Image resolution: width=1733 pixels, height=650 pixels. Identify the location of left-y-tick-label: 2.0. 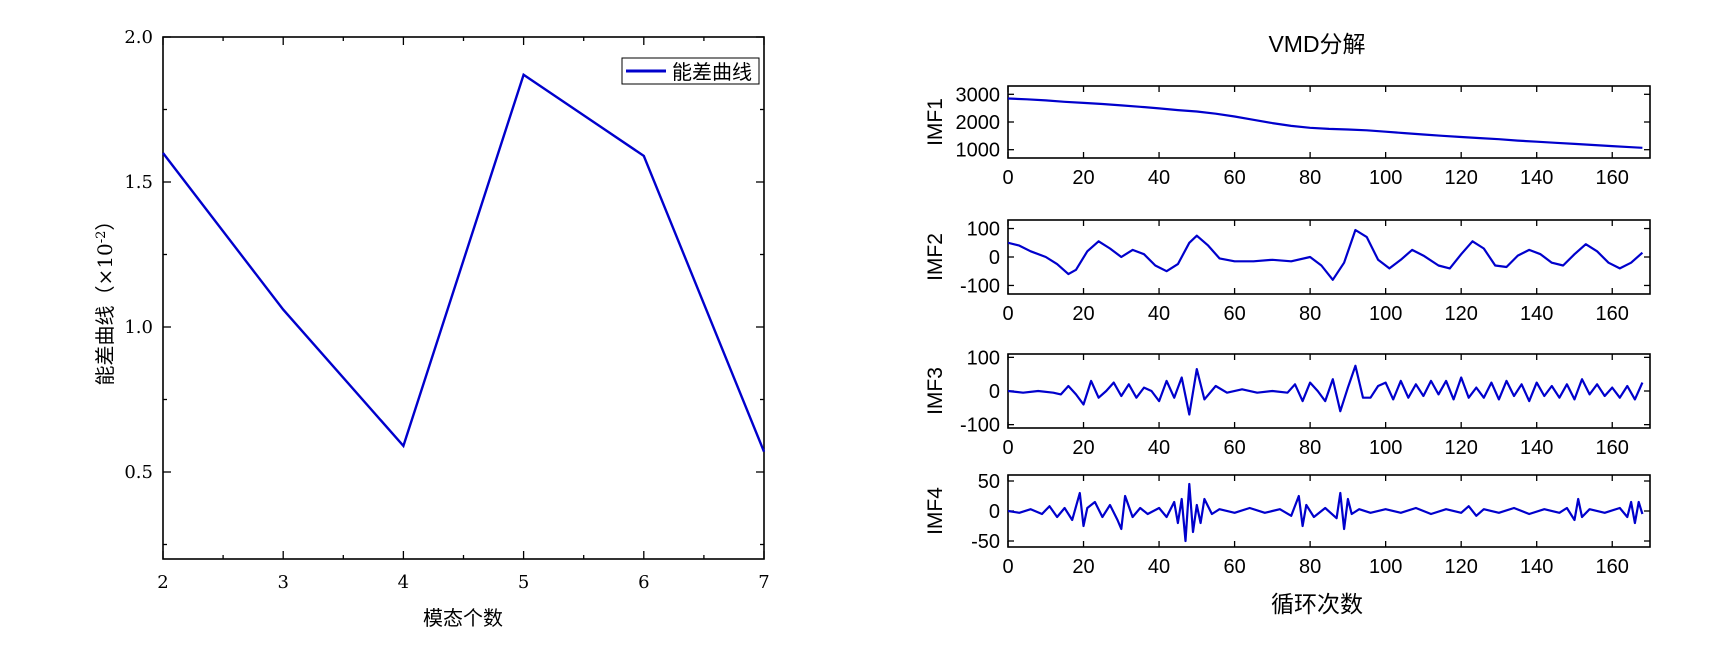
(138, 37).